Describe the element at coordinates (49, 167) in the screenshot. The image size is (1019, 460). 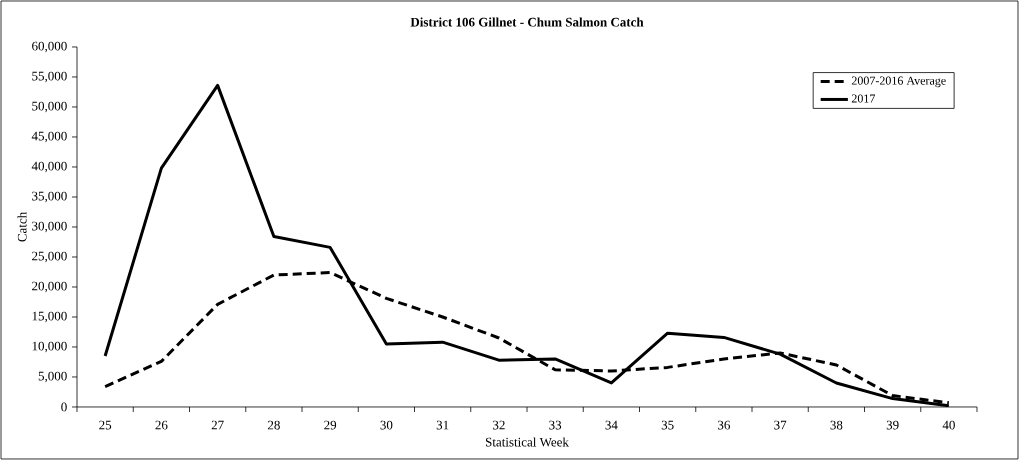
I see `y-tick-label: 40,000` at that location.